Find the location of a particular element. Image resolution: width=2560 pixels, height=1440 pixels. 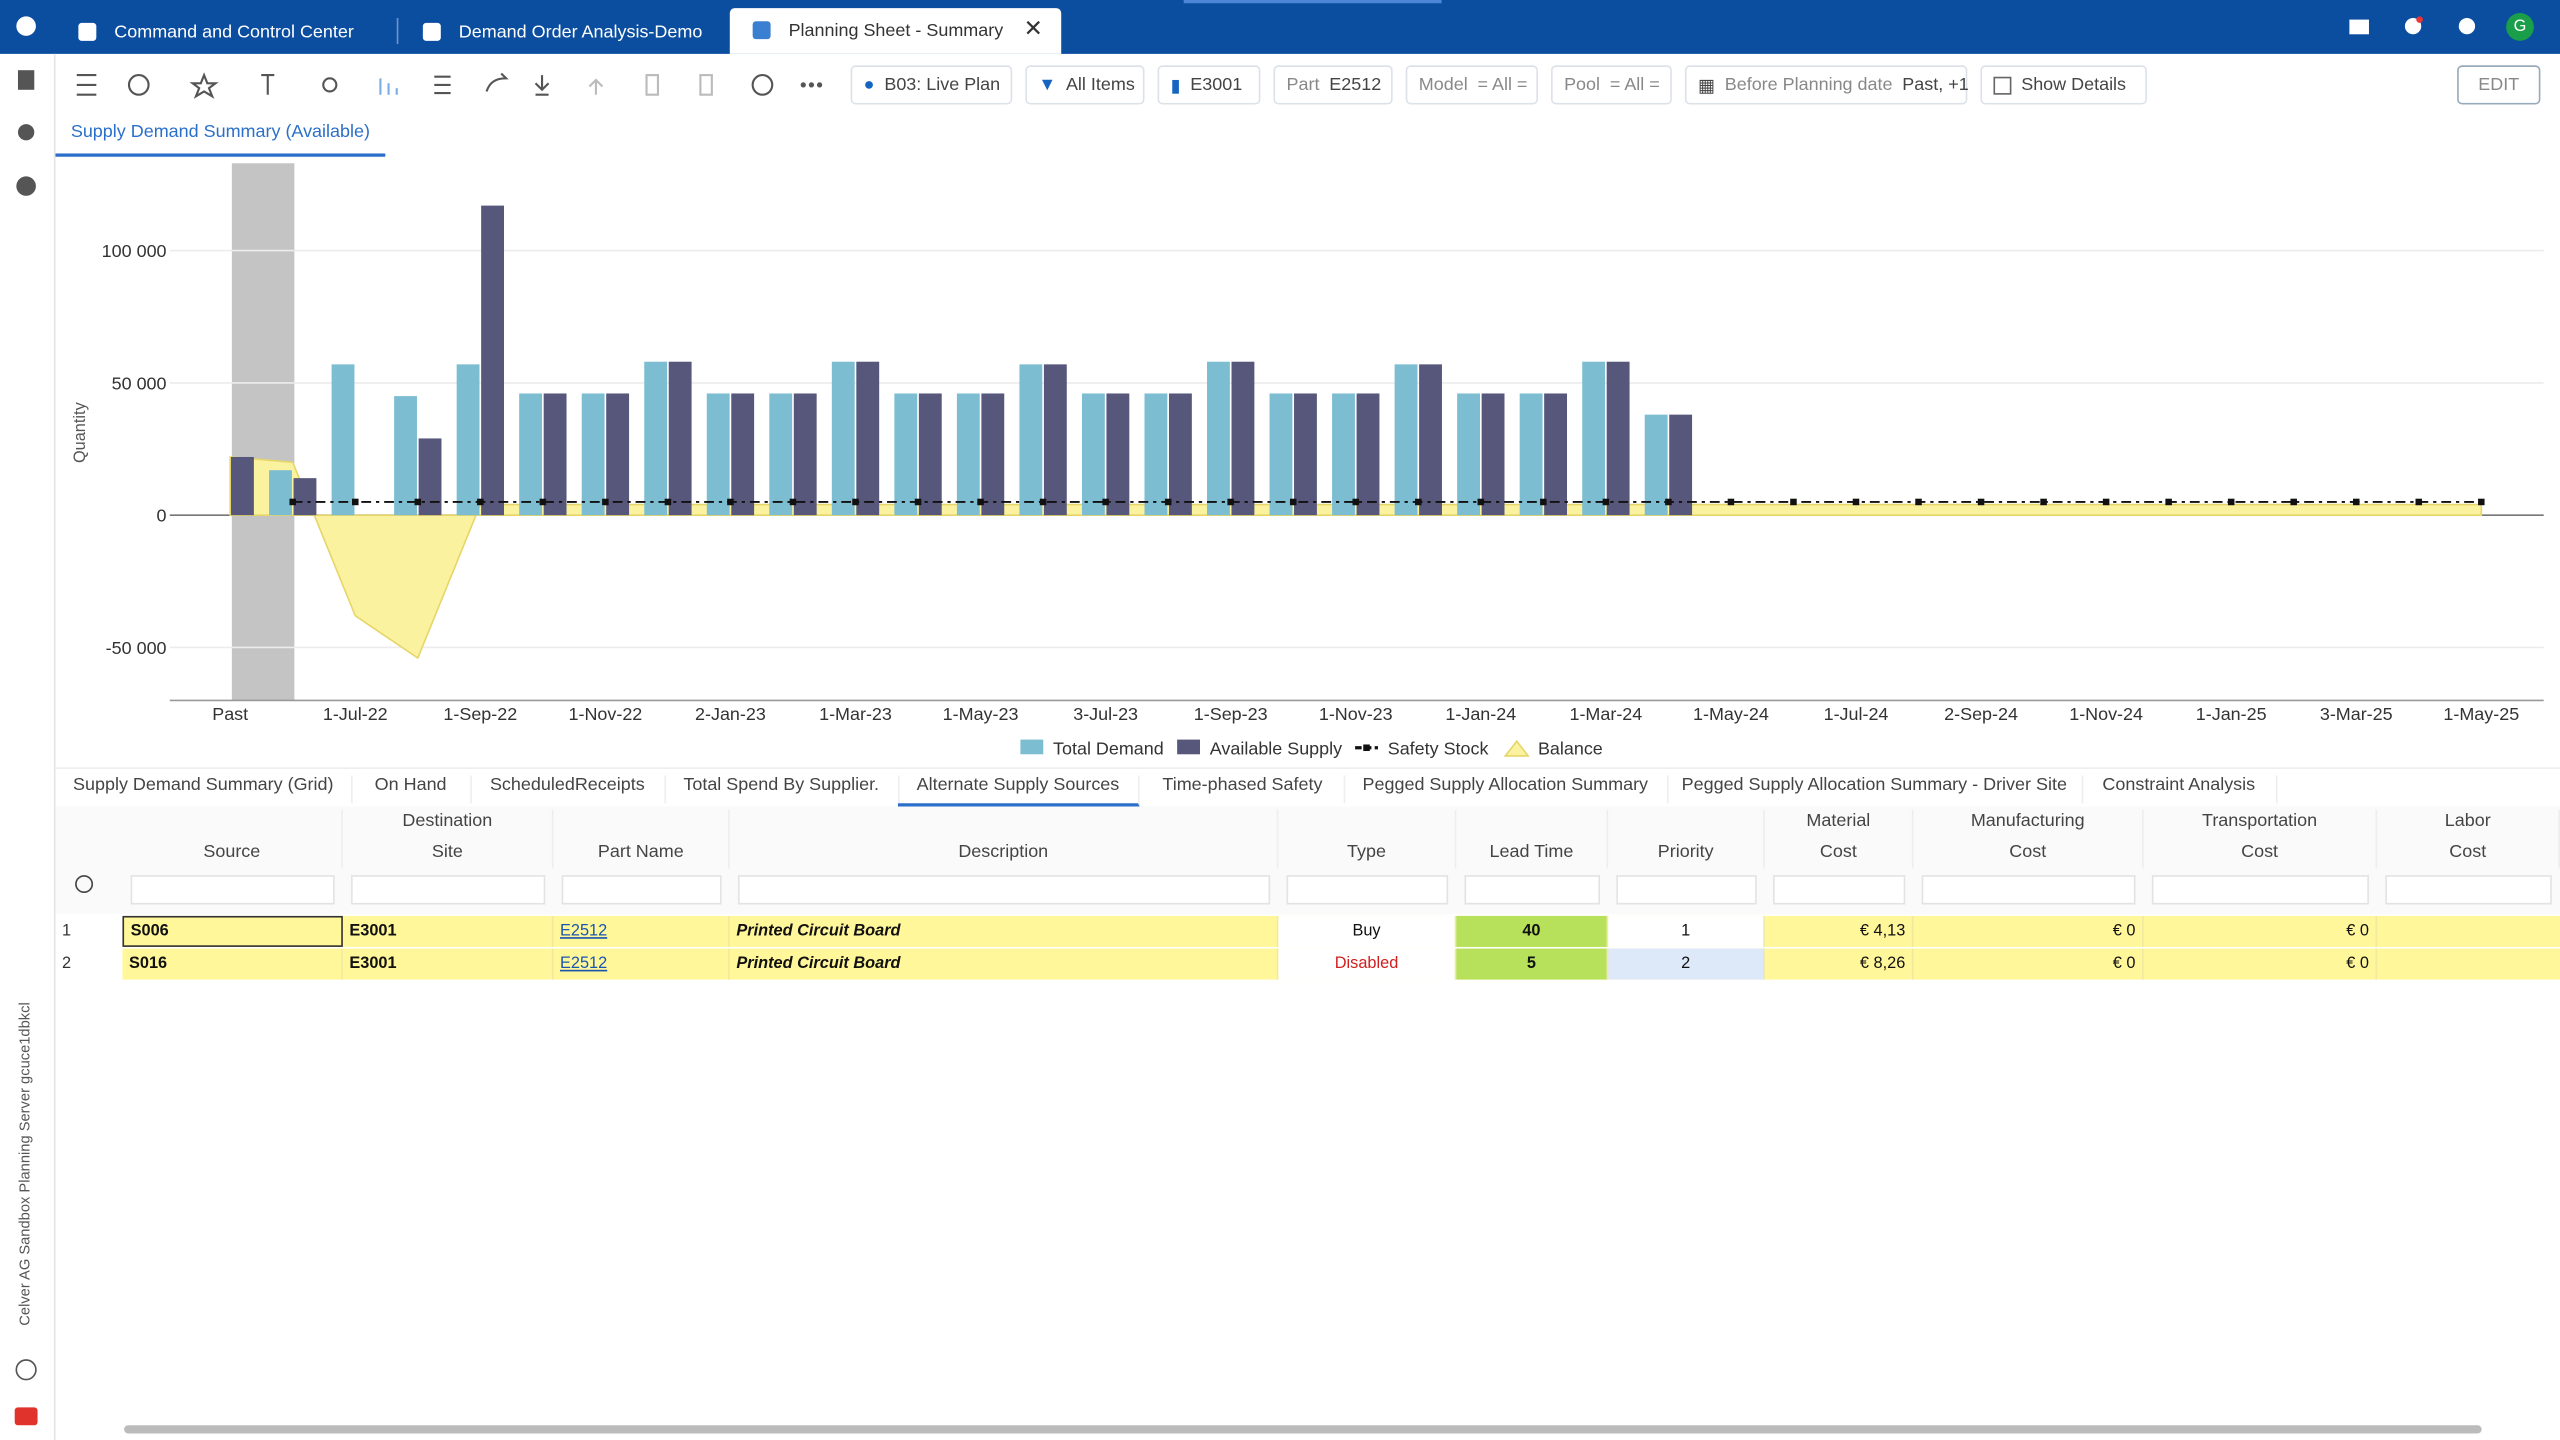

tab: Command and Control Center is located at coordinates (223, 31).